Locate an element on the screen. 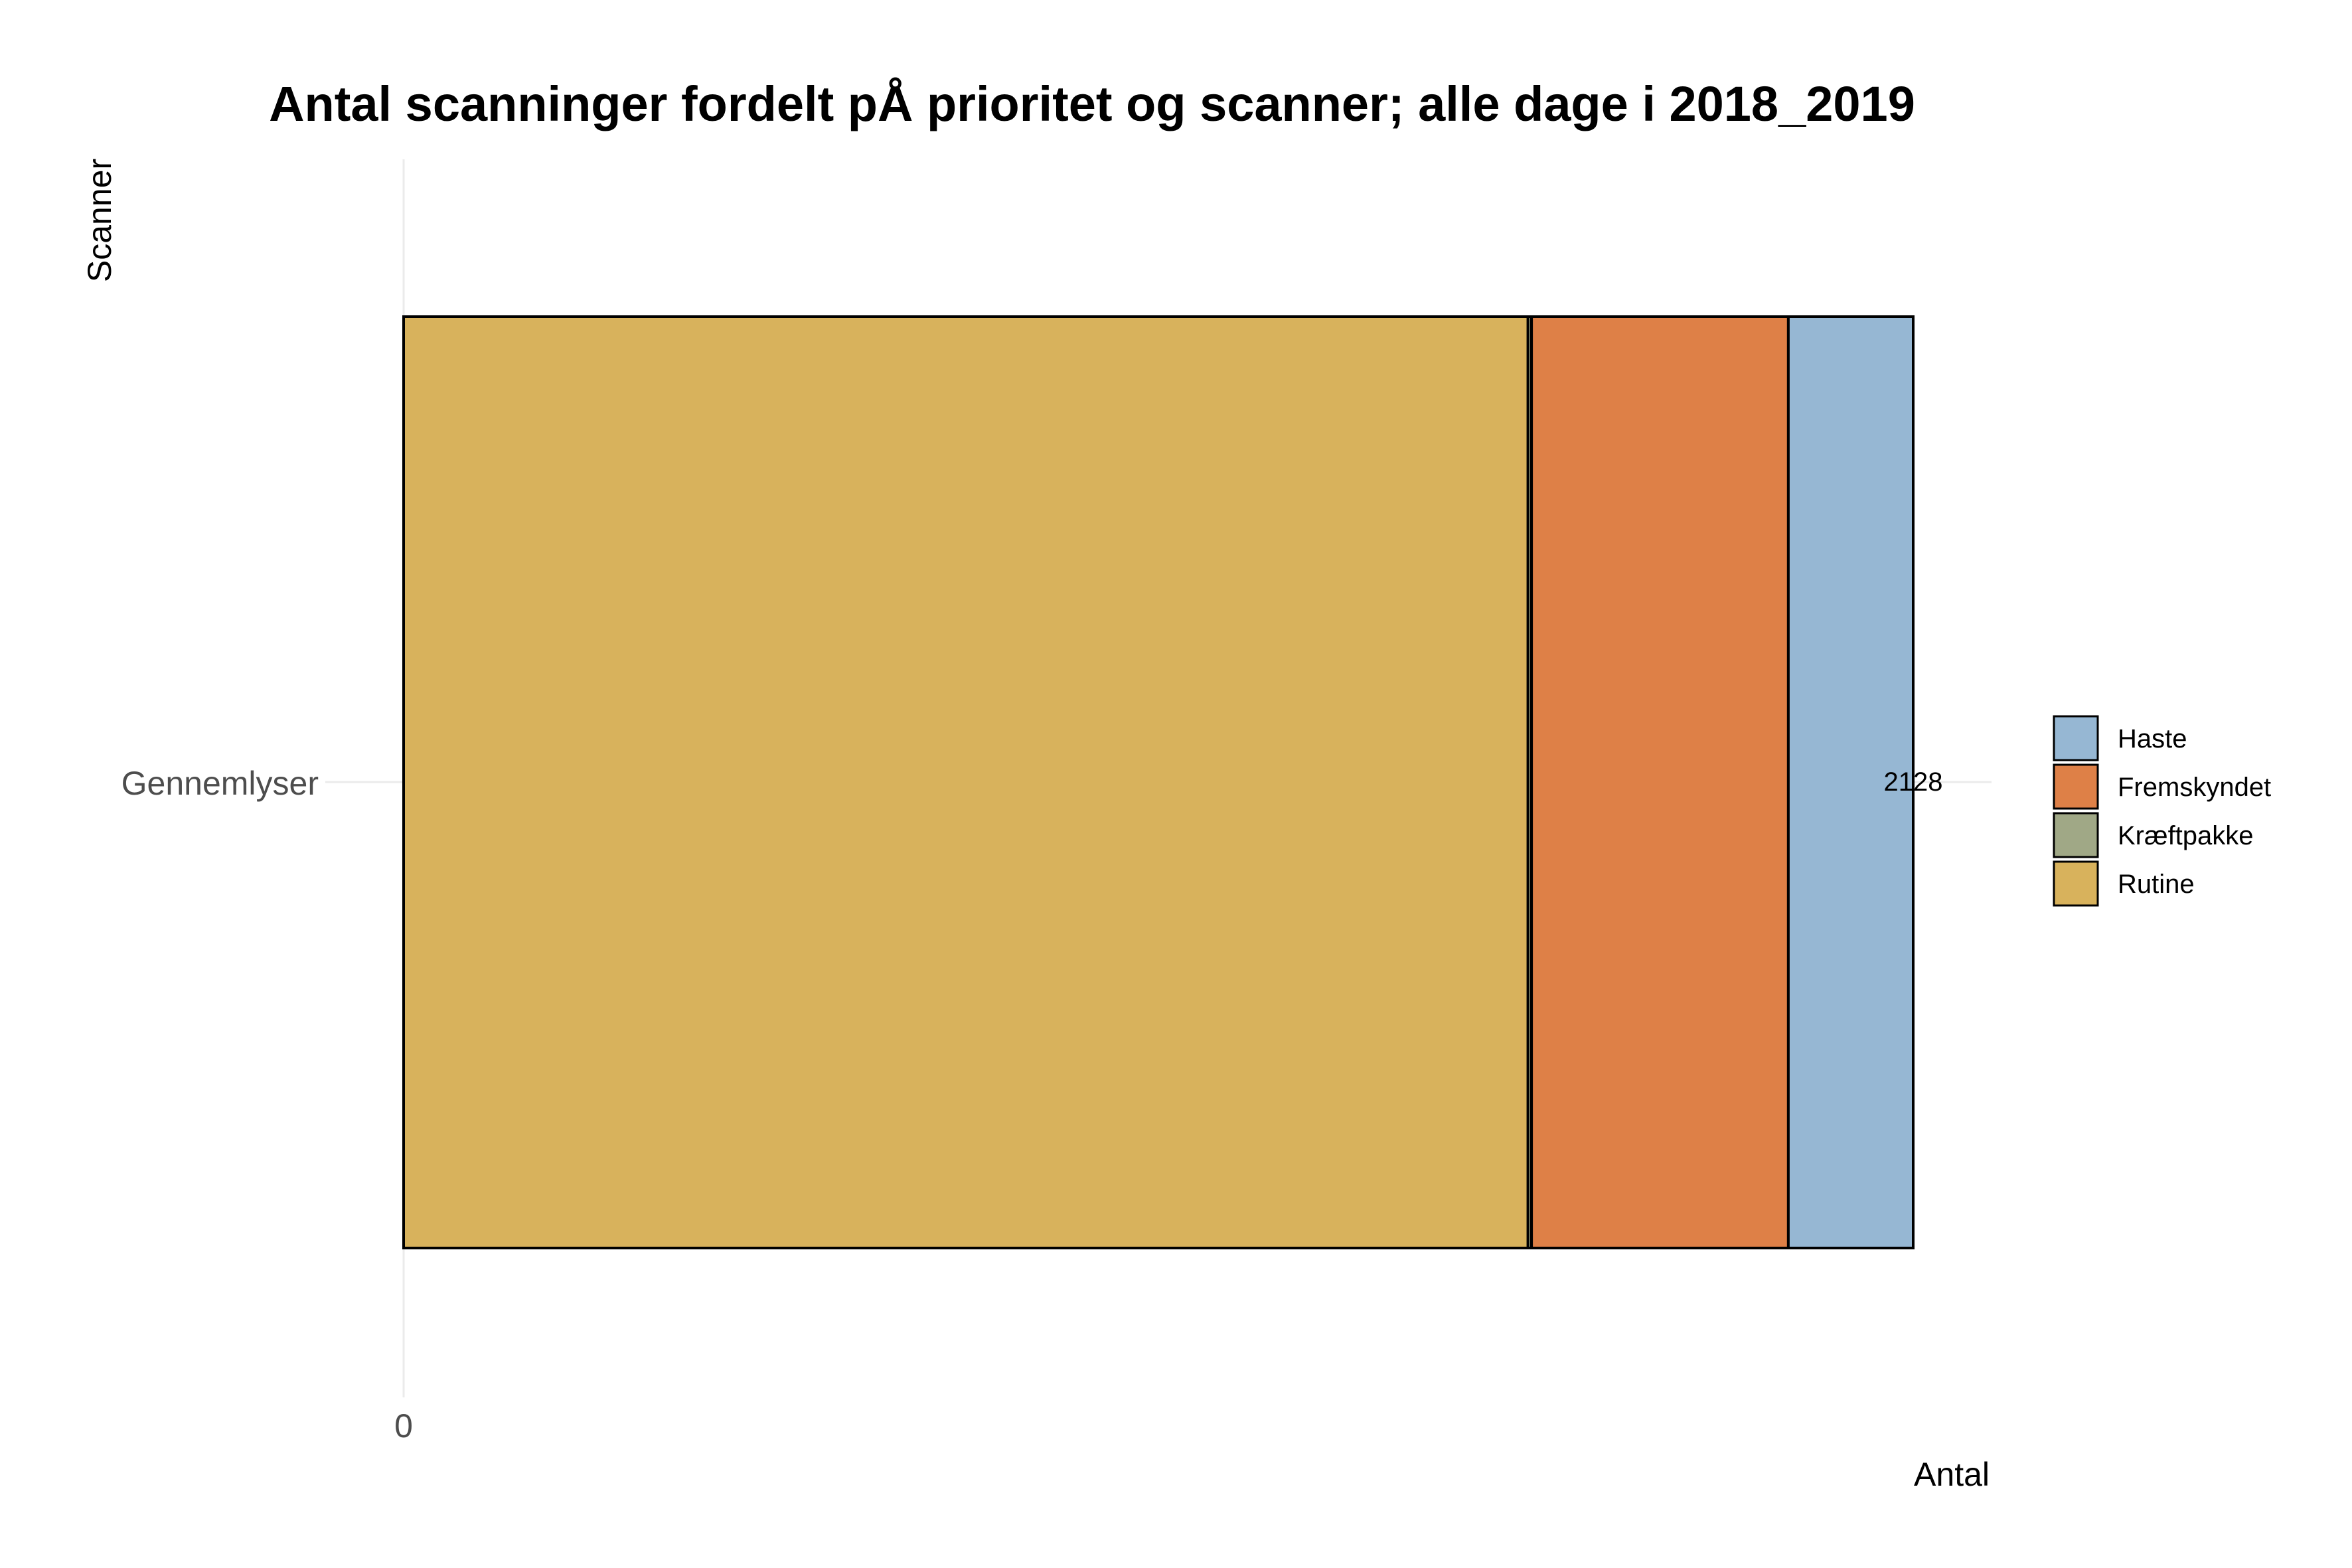 Image resolution: width=2352 pixels, height=1568 pixels. bar-segment-fremskyndet is located at coordinates (1660, 782).